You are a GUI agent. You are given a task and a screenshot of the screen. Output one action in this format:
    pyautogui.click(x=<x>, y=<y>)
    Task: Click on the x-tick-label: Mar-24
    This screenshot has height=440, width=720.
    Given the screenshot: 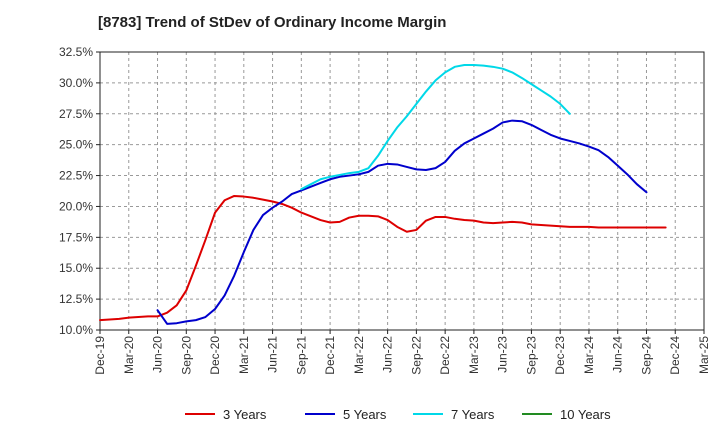 What is the action you would take?
    pyautogui.click(x=589, y=355)
    